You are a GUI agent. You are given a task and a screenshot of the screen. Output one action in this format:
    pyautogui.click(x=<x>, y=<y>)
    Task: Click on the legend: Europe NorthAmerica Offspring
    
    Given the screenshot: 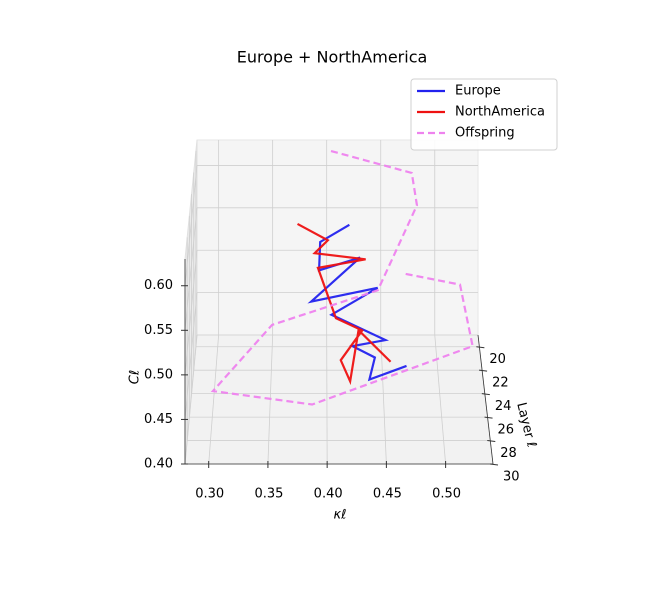 What is the action you would take?
    pyautogui.click(x=484, y=114)
    